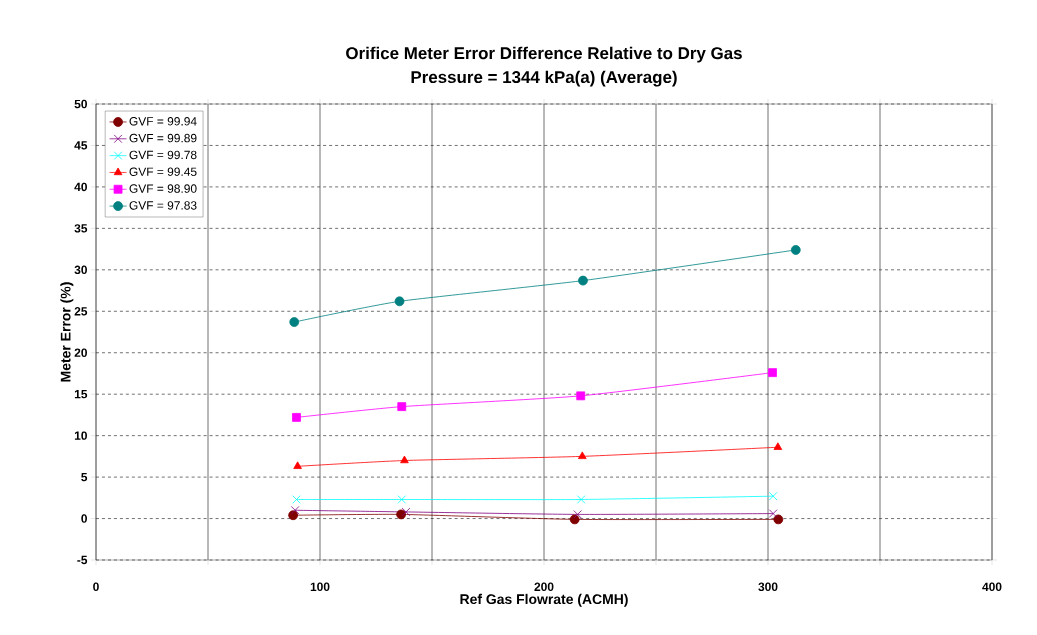  I want to click on x-tick-label: 300, so click(768, 587).